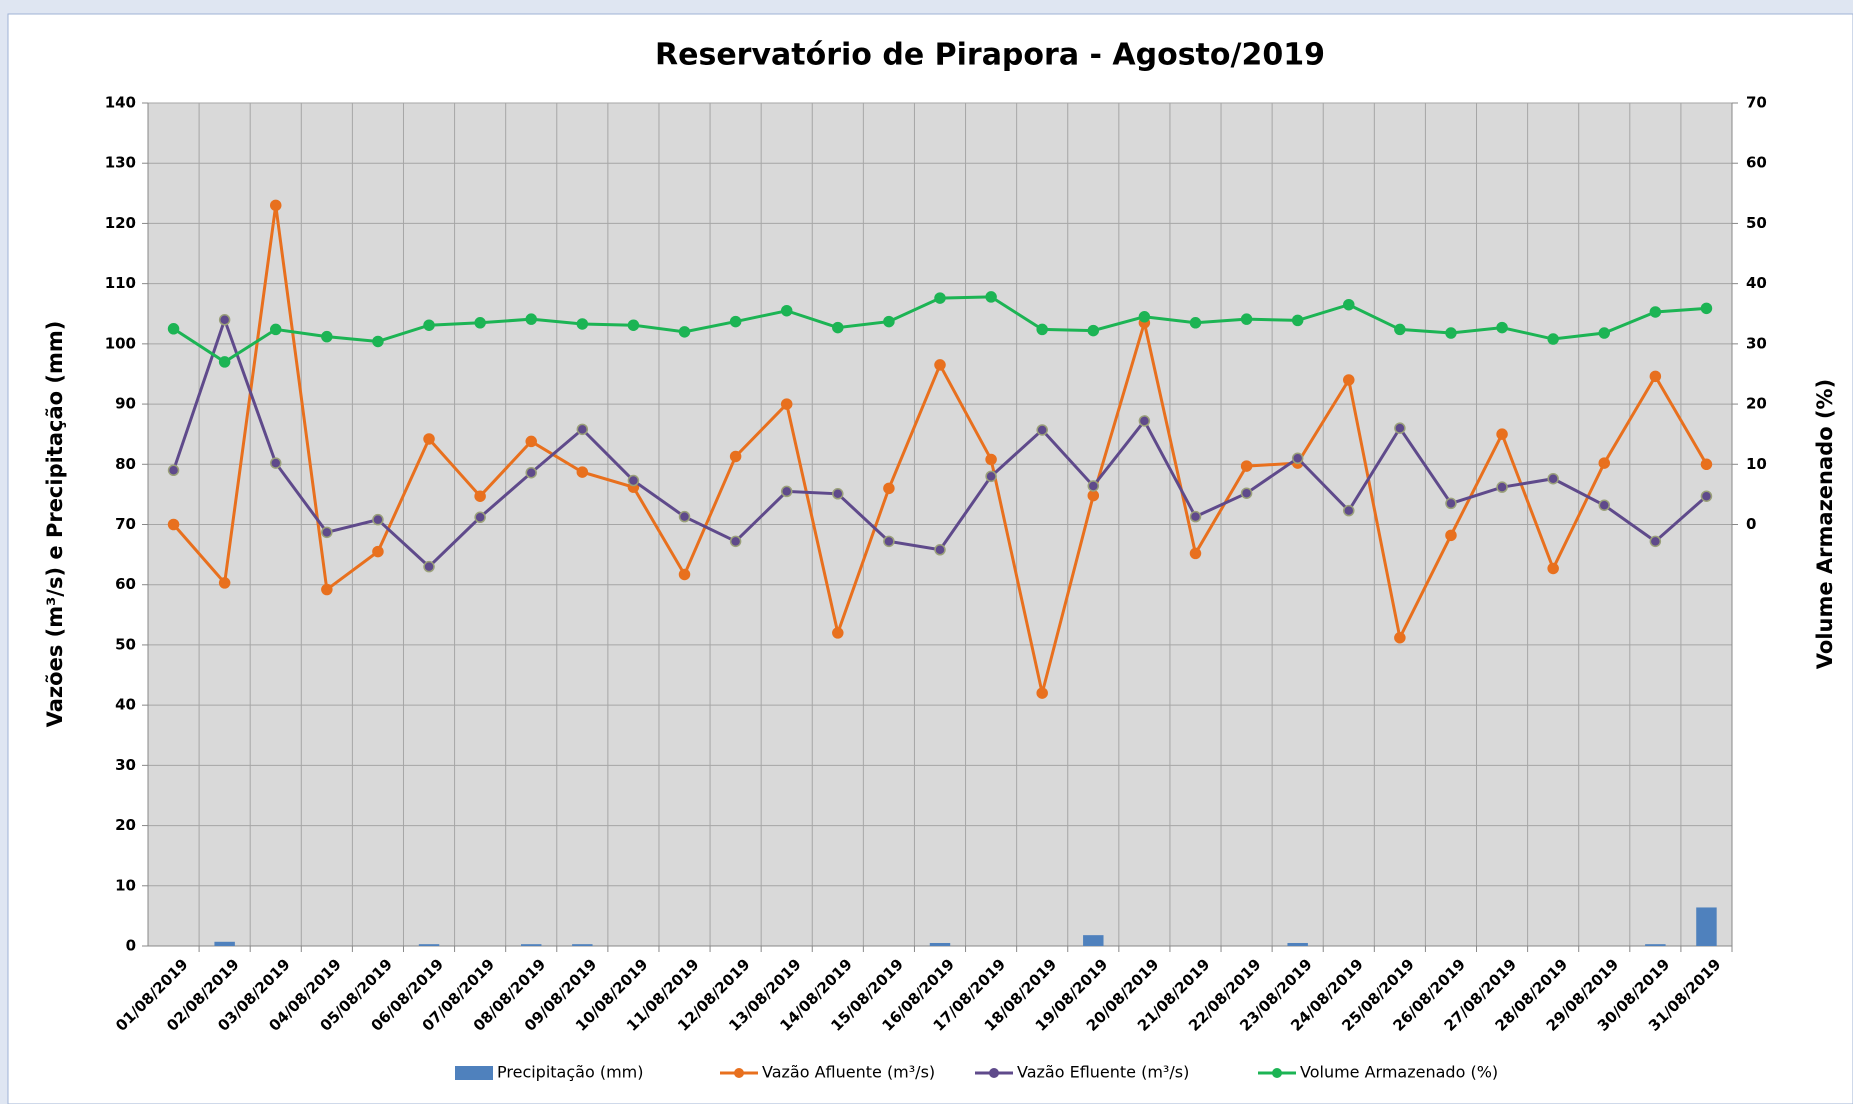 Image resolution: width=1853 pixels, height=1104 pixels. Describe the element at coordinates (125, 584) in the screenshot. I see `y-tick-label: 60` at that location.